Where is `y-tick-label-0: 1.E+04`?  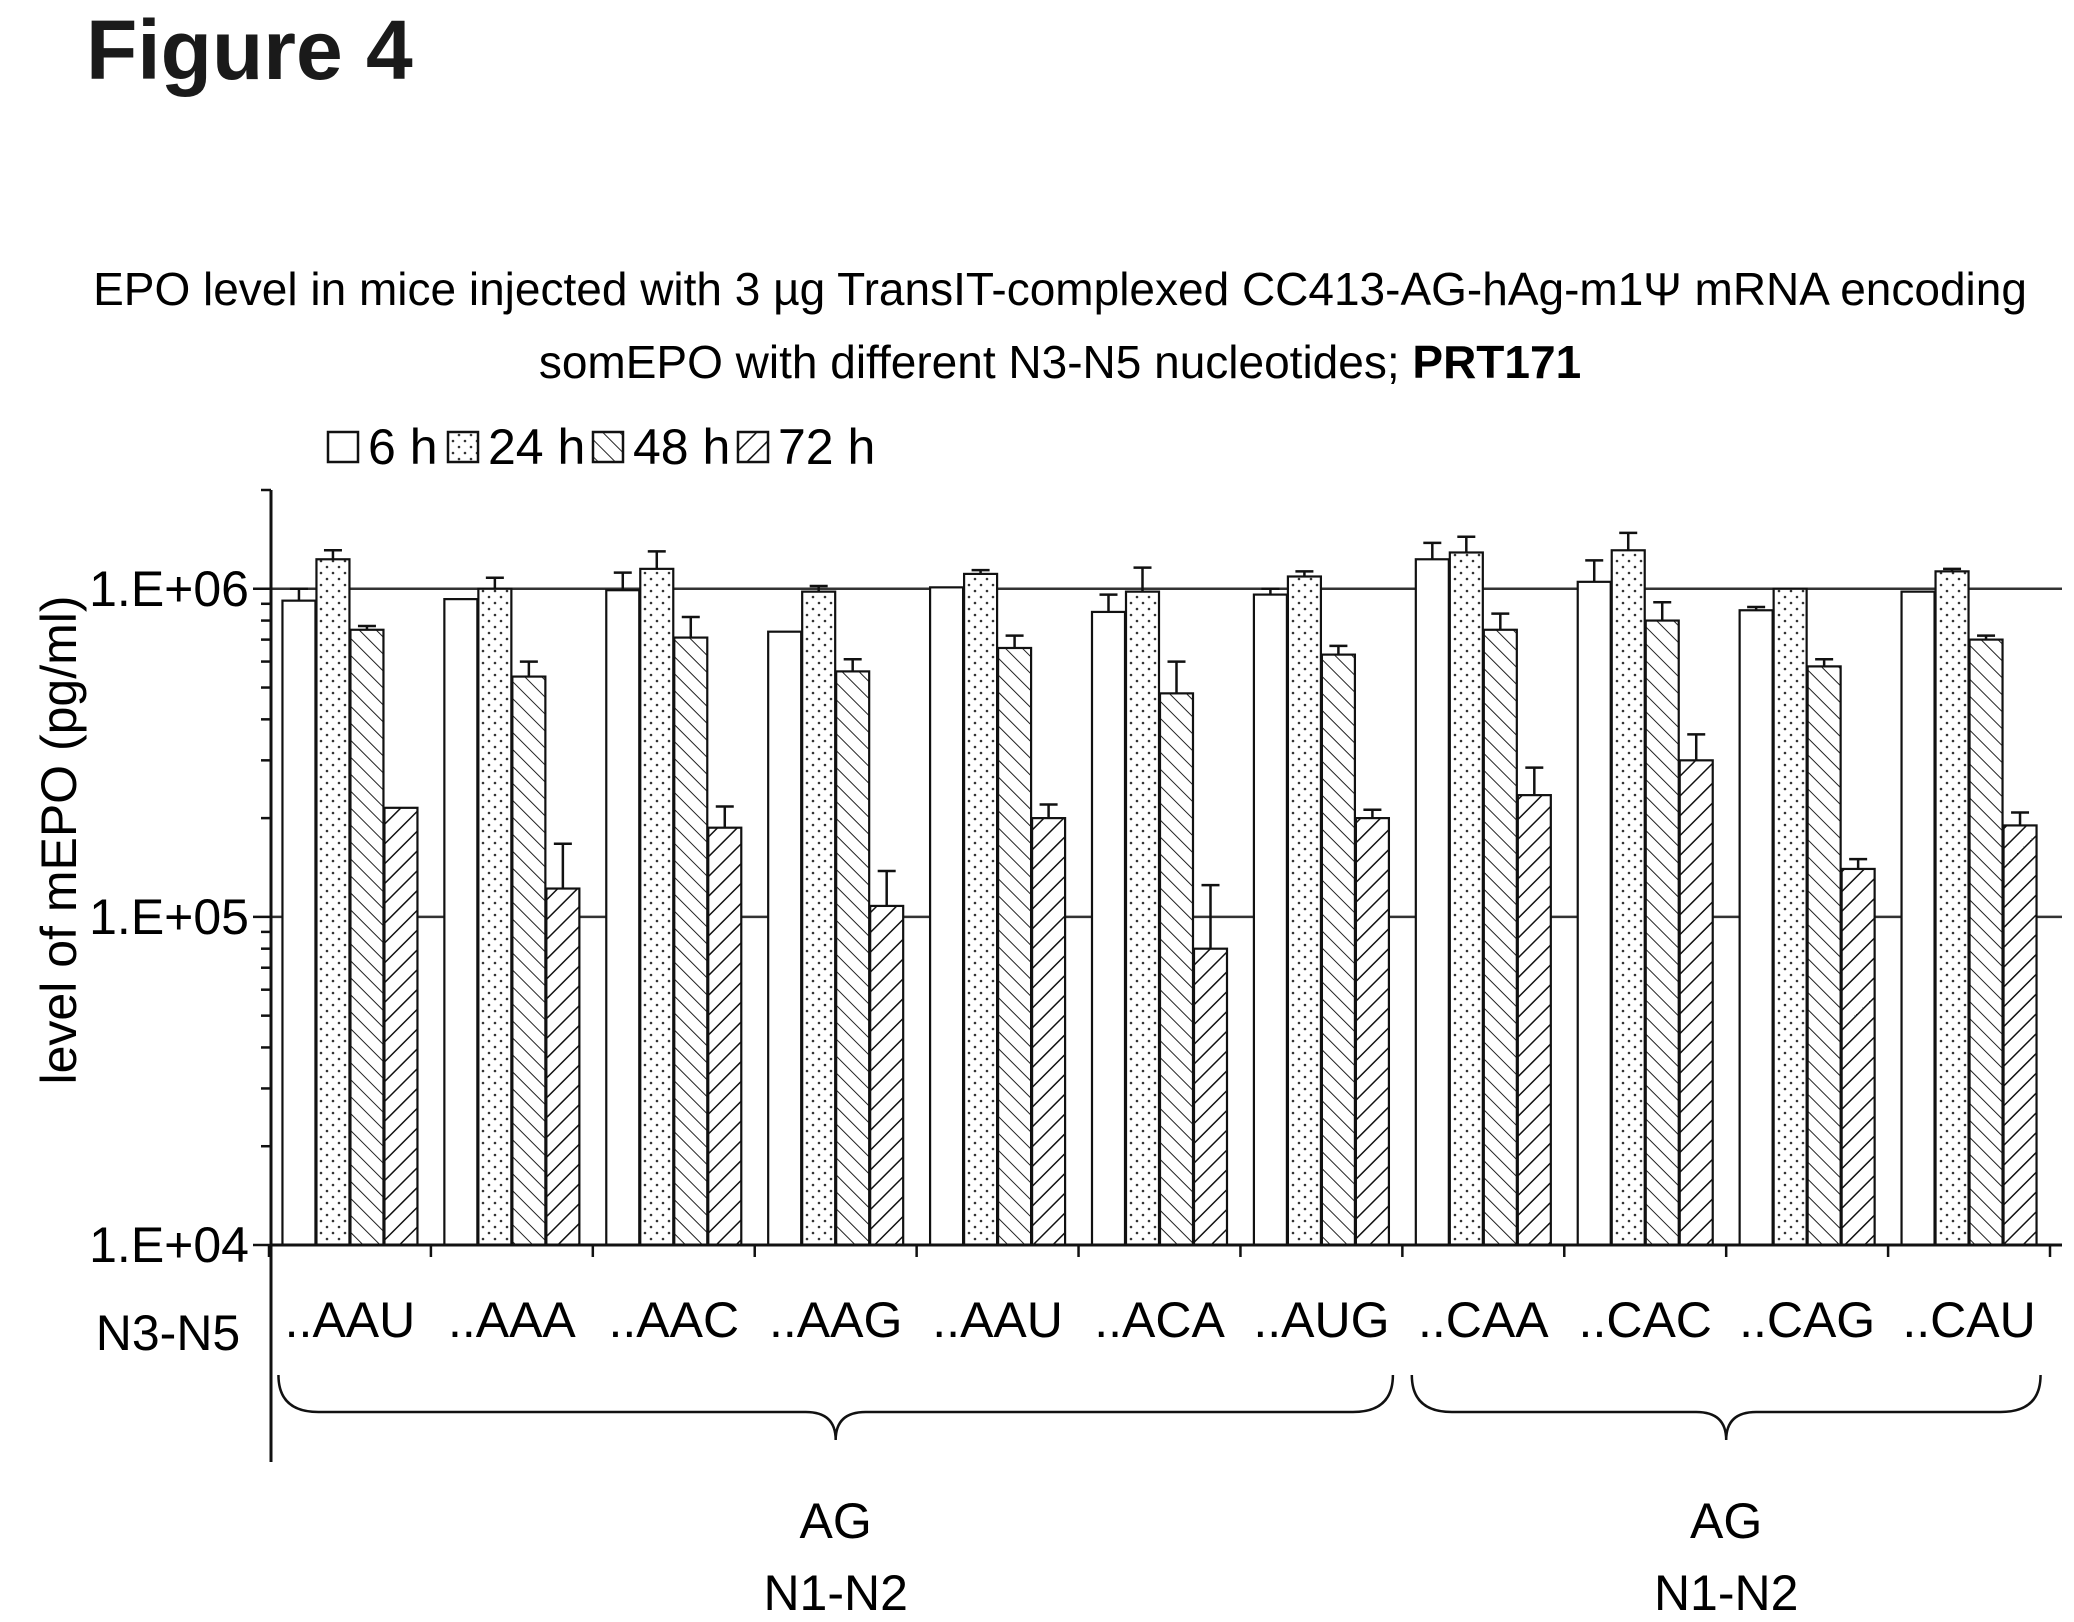
y-tick-label-0: 1.E+04 is located at coordinates (169, 1245).